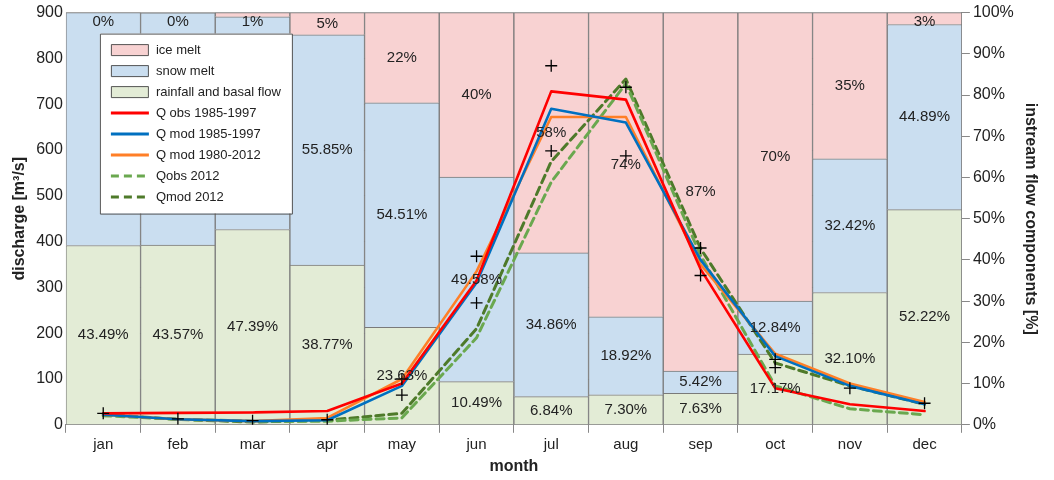 This screenshot has height=480, width=1054. Describe the element at coordinates (700, 443) in the screenshot. I see `x-tick-label: sep` at that location.